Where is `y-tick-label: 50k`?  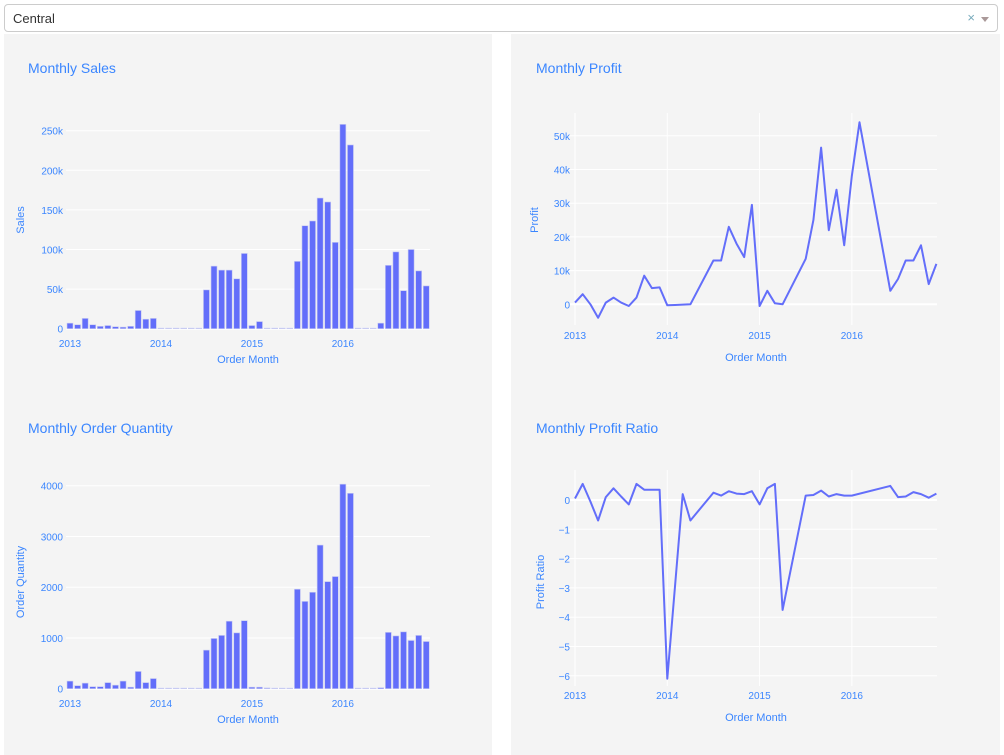 y-tick-label: 50k is located at coordinates (562, 137).